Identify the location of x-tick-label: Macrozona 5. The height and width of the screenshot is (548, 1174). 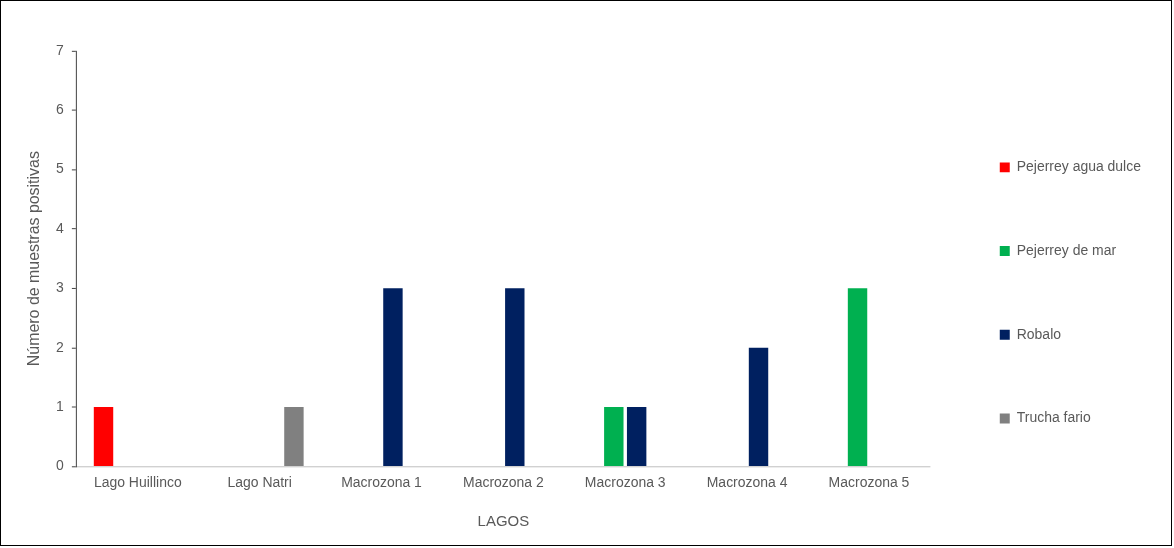
(869, 481).